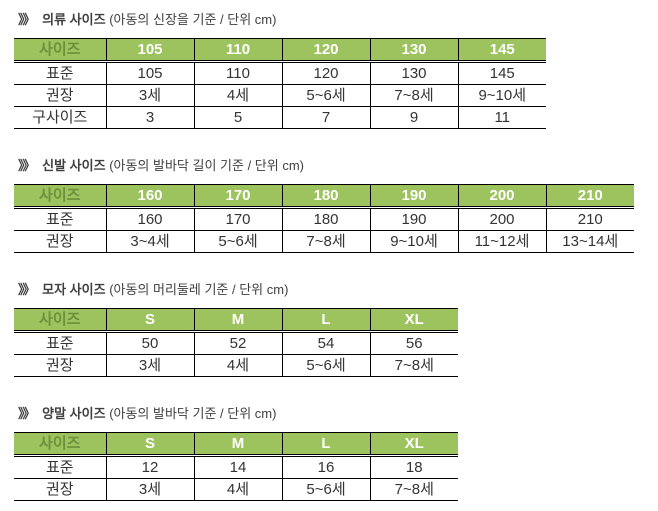 The image size is (658, 511). What do you see at coordinates (413, 50) in the screenshot?
I see `header-cell: 130` at bounding box center [413, 50].